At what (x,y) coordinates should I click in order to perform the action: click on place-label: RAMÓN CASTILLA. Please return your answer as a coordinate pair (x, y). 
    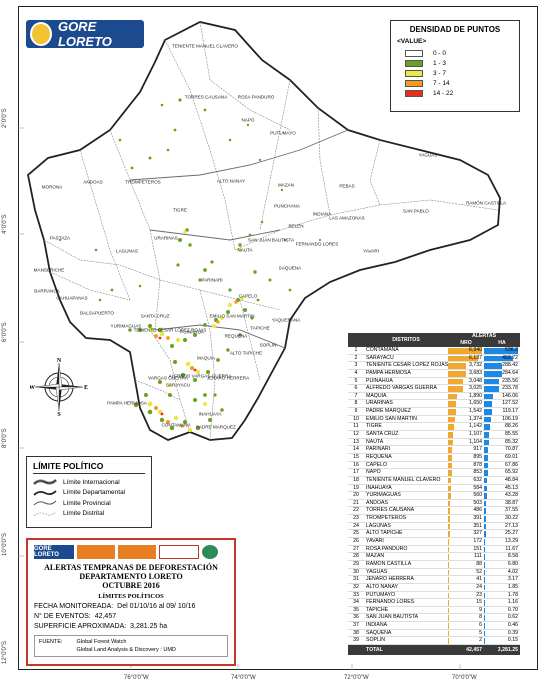
    Looking at the image, I should click on (486, 203).